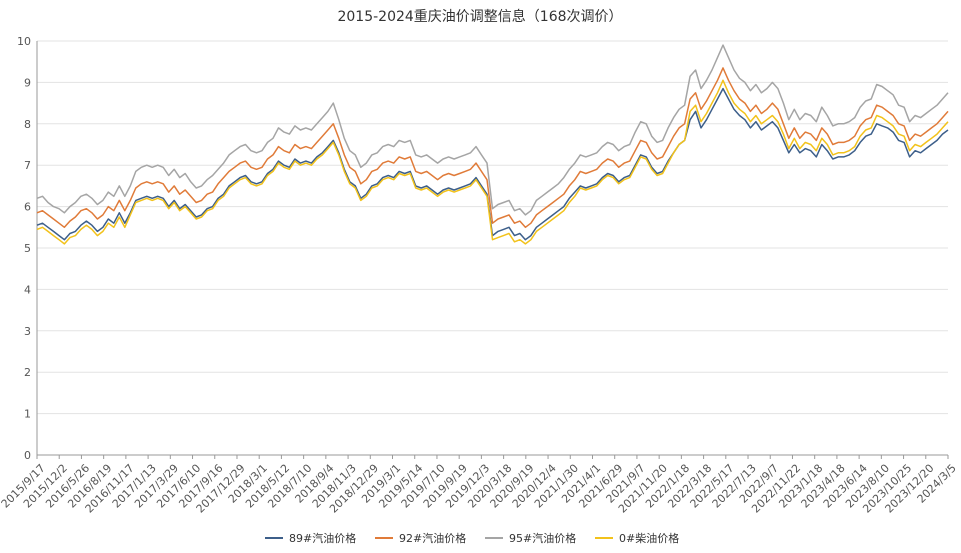  What do you see at coordinates (27, 82) in the screenshot?
I see `y-tick-label: 9` at bounding box center [27, 82].